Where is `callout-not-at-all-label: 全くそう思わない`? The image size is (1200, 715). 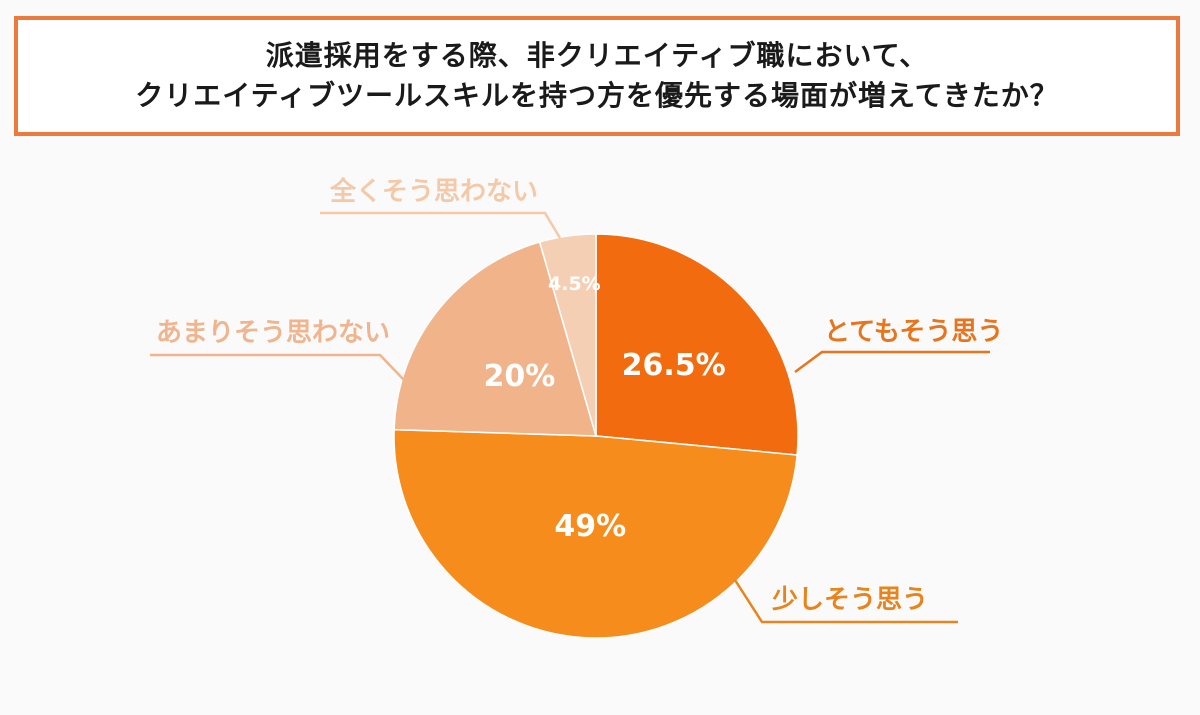
callout-not-at-all-label: 全くそう思わない is located at coordinates (433, 191).